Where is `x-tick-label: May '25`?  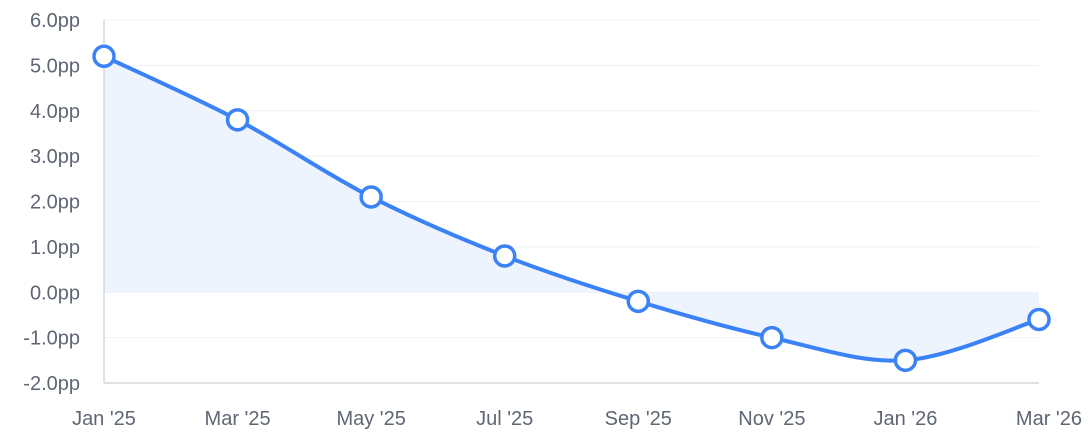 x-tick-label: May '25 is located at coordinates (370, 419).